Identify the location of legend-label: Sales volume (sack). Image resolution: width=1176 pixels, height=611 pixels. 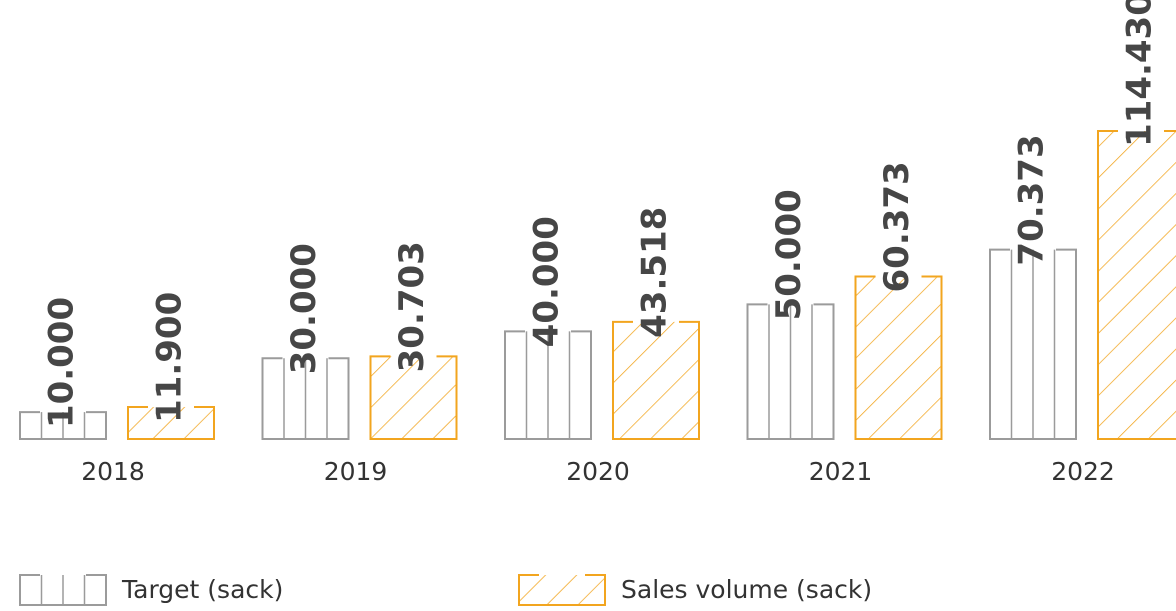
(746, 589).